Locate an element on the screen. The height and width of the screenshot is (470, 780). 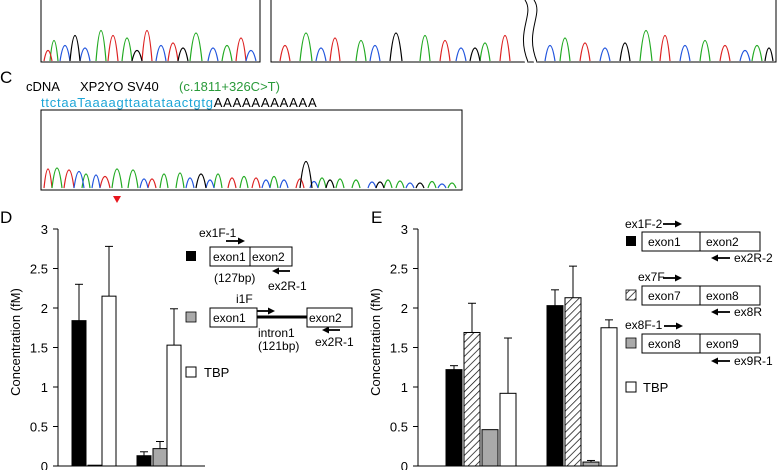
sequence: ttctaaTaaaagttaatataactgtgAAAAAAAAAAA is located at coordinates (179, 102).